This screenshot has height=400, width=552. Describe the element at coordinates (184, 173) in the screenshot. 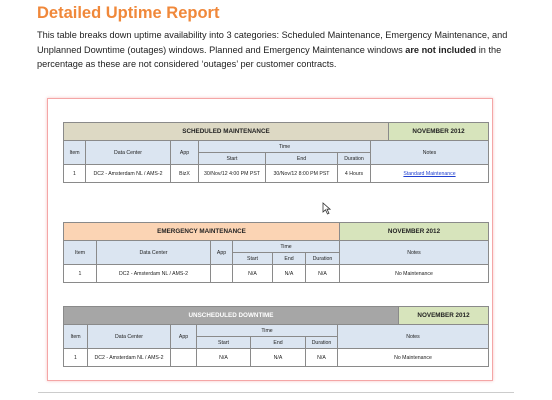

I see `table-cell: BizX` at that location.